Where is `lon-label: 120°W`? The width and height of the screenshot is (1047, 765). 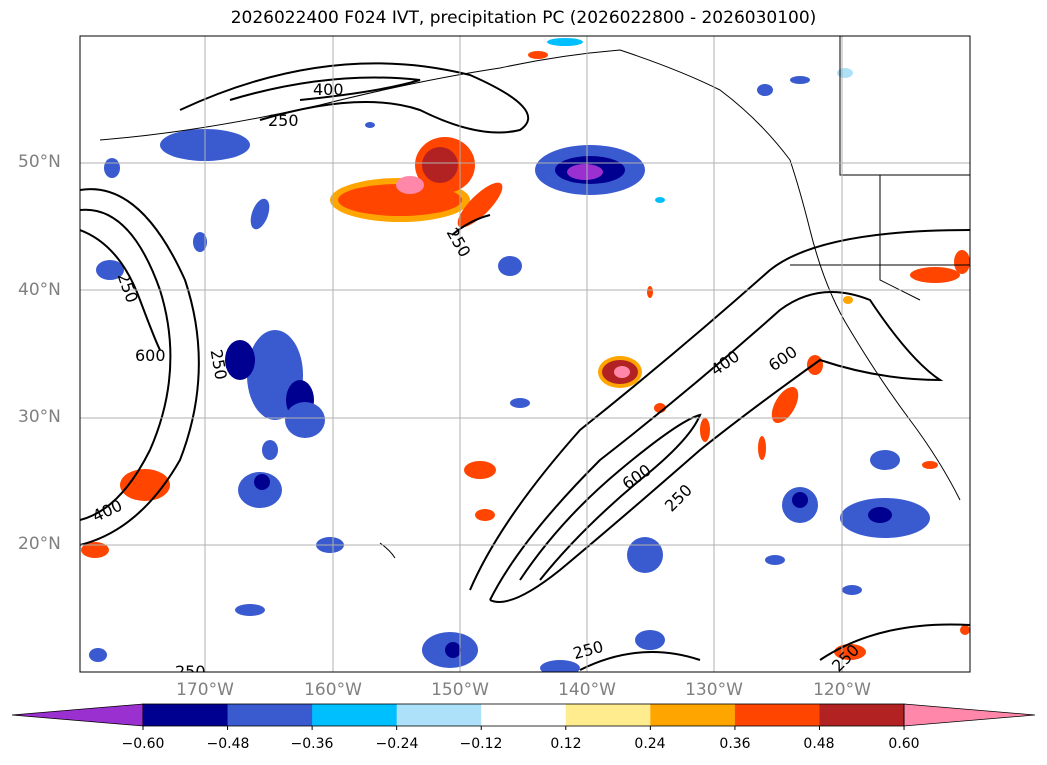
lon-label: 120°W is located at coordinates (842, 690).